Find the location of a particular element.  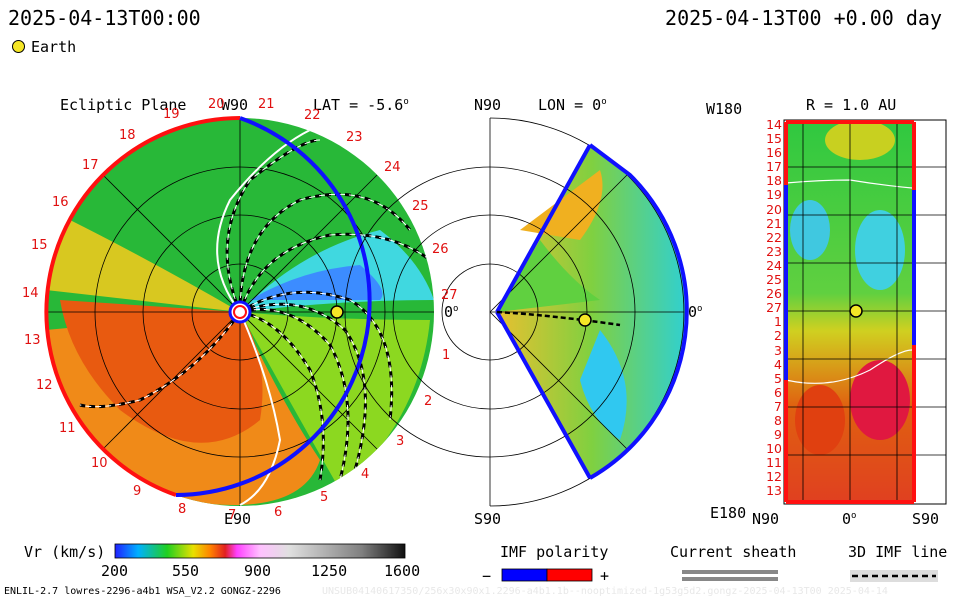

row-label: 14 is located at coordinates (774, 124).